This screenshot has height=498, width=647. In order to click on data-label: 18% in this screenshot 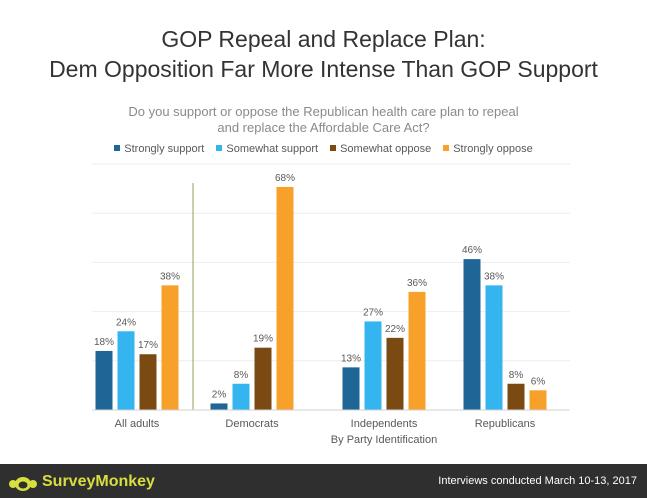, I will do `click(104, 342)`.